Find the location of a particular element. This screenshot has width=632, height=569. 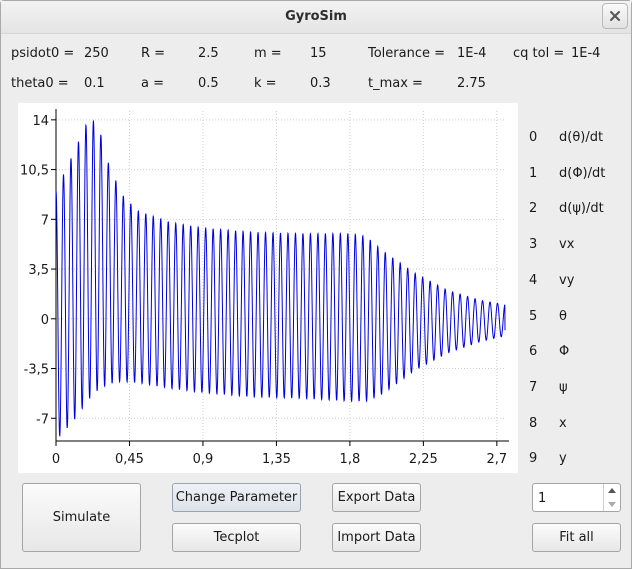

close-icon is located at coordinates (615, 16).